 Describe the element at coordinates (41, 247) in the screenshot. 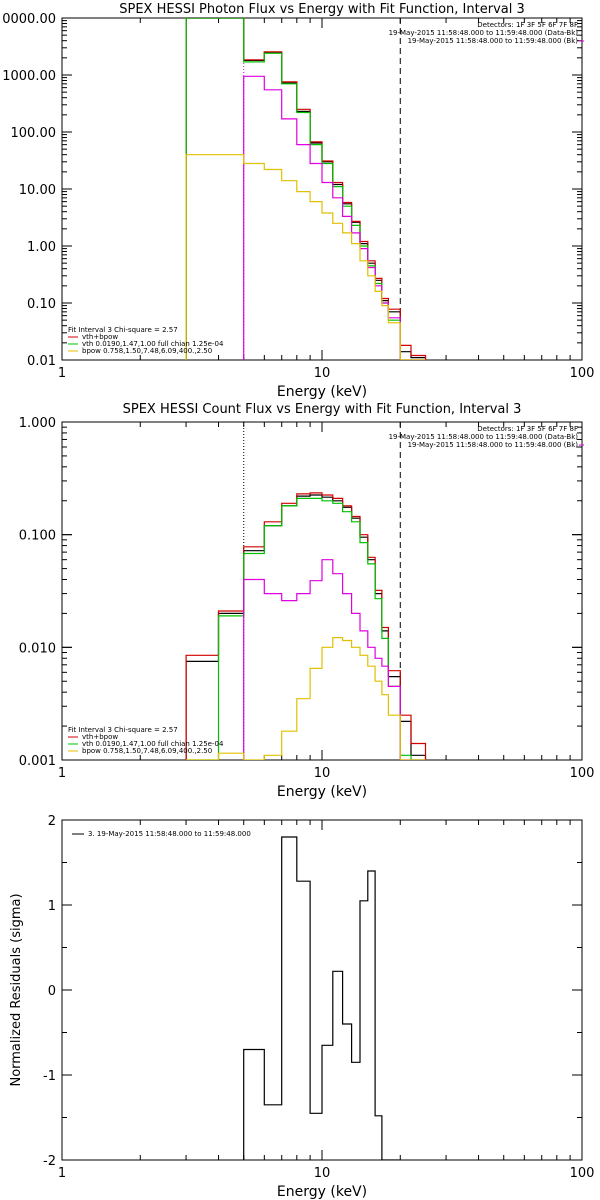

I see `y-tick-label: 1.00` at that location.